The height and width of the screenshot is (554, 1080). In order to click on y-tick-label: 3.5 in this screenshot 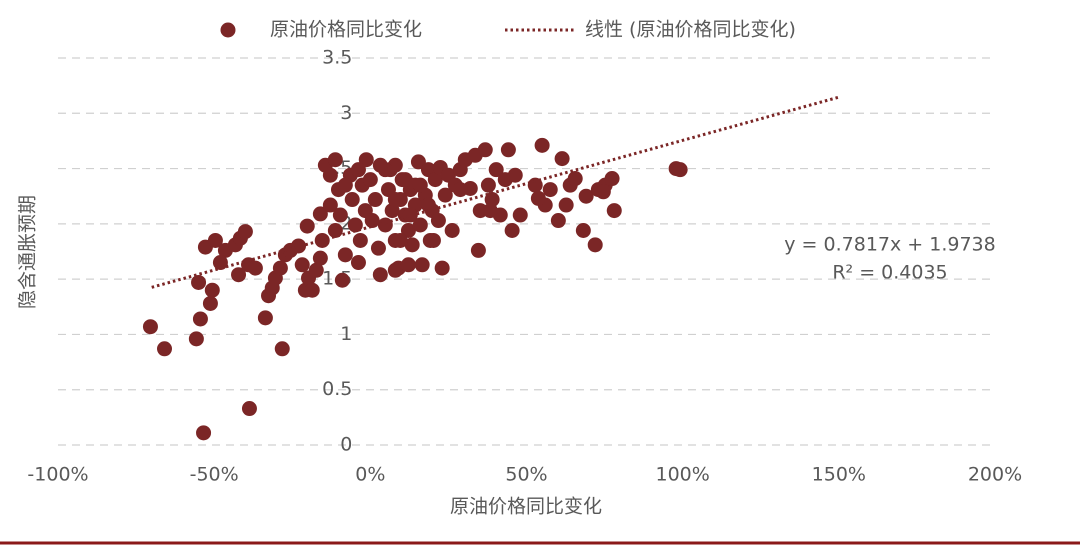, I will do `click(337, 58)`.